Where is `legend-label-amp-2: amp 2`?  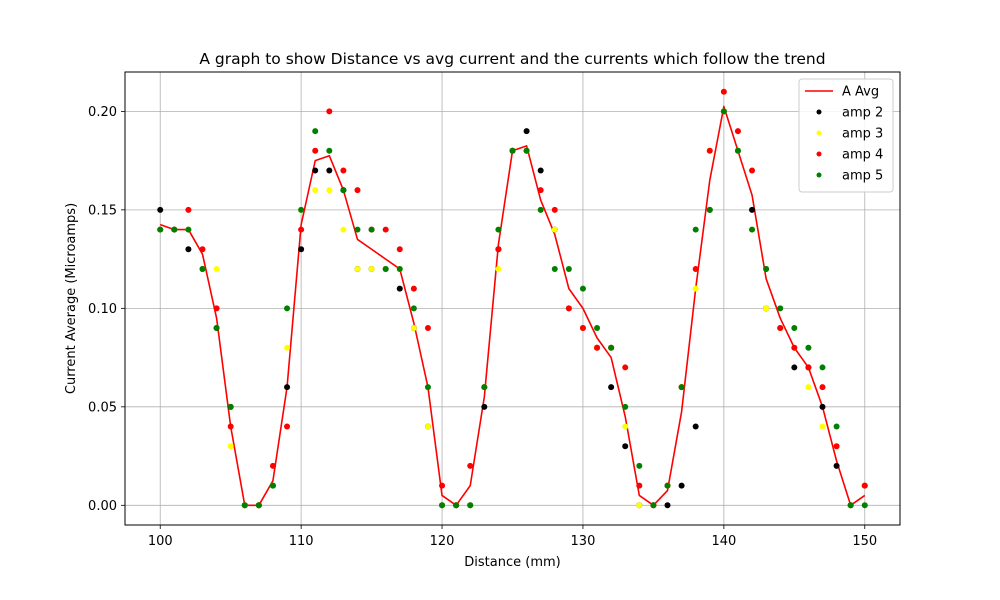 legend-label-amp-2: amp 2 is located at coordinates (862, 113).